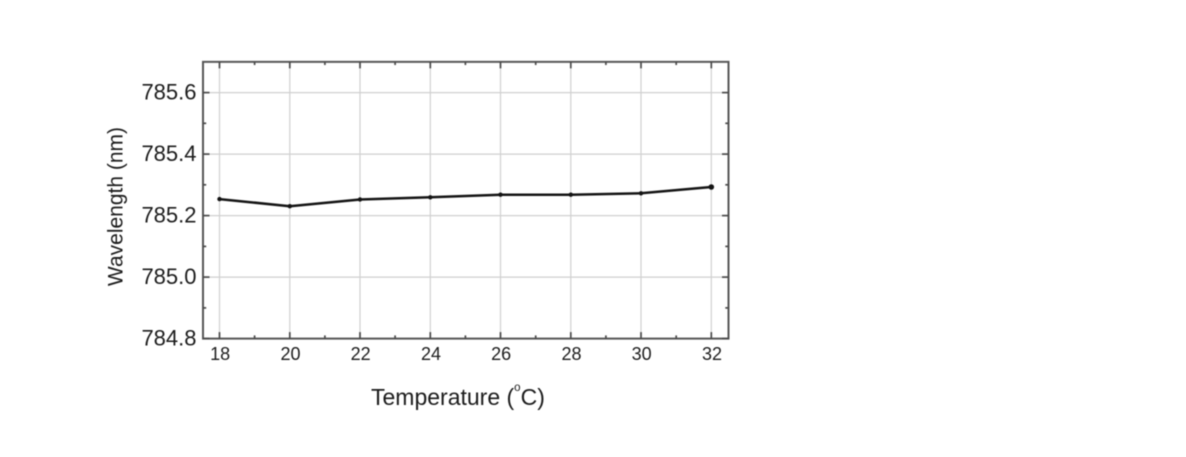 The height and width of the screenshot is (457, 1186). Describe the element at coordinates (116, 206) in the screenshot. I see `svg-text: Wavelength (nm)` at that location.